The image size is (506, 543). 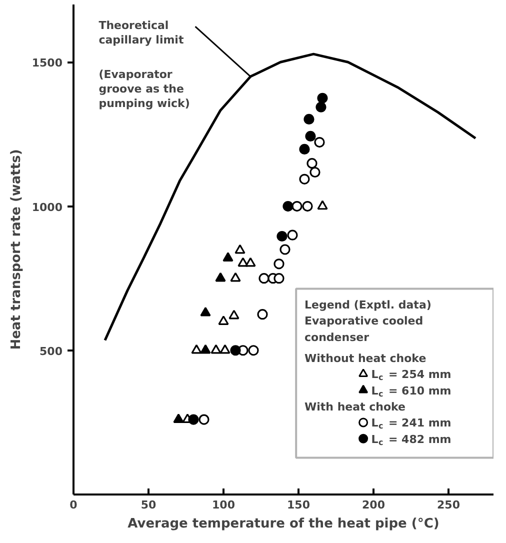 What do you see at coordinates (16, 249) in the screenshot?
I see `y-axis-title: Heat transport rate (watts)` at bounding box center [16, 249].